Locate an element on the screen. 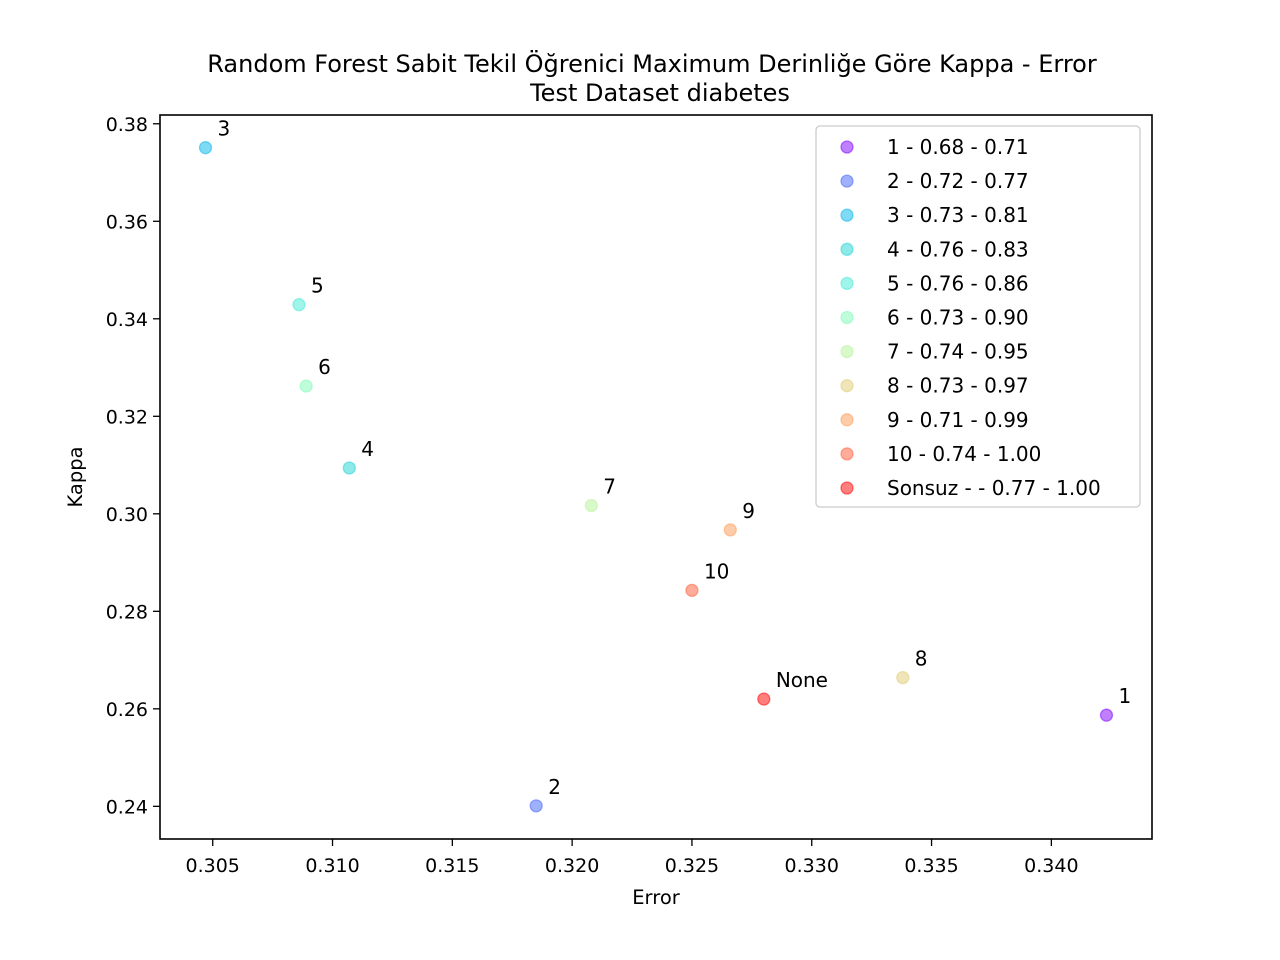 The width and height of the screenshot is (1280, 960). x-tick-label: 0.325 is located at coordinates (692, 866).